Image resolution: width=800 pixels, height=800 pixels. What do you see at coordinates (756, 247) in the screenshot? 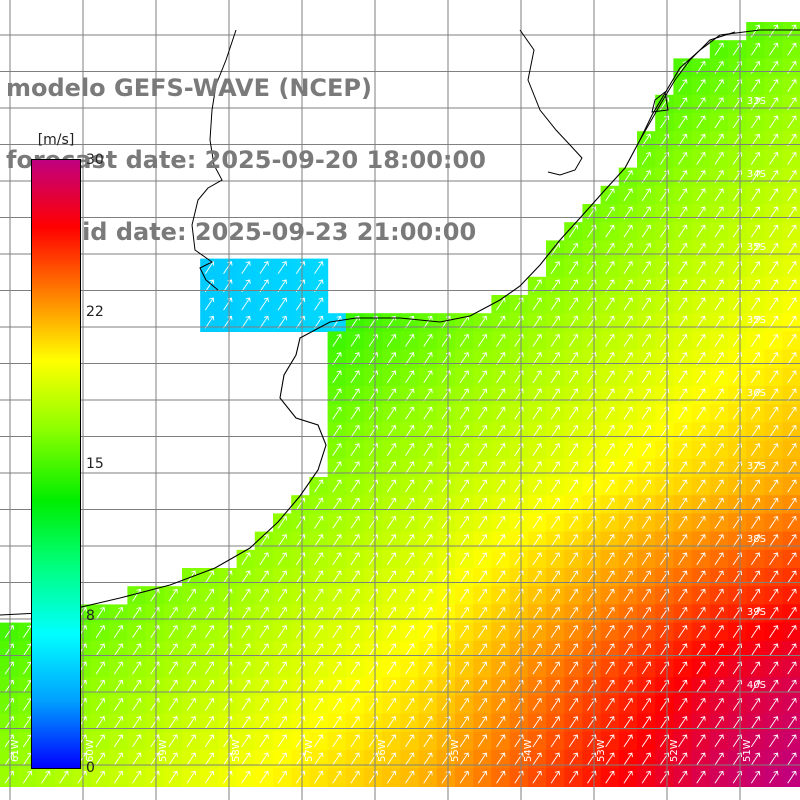
I see `lat-label-35s: 35S` at bounding box center [756, 247].